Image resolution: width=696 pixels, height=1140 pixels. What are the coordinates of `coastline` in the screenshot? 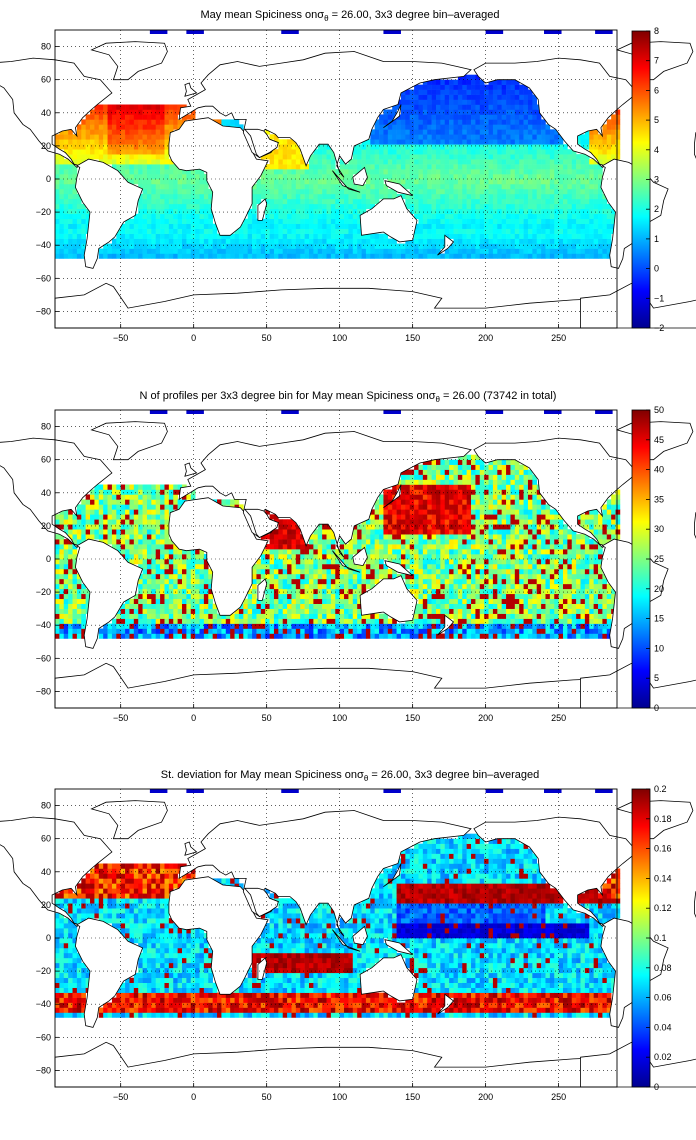 It's located at (262, 209).